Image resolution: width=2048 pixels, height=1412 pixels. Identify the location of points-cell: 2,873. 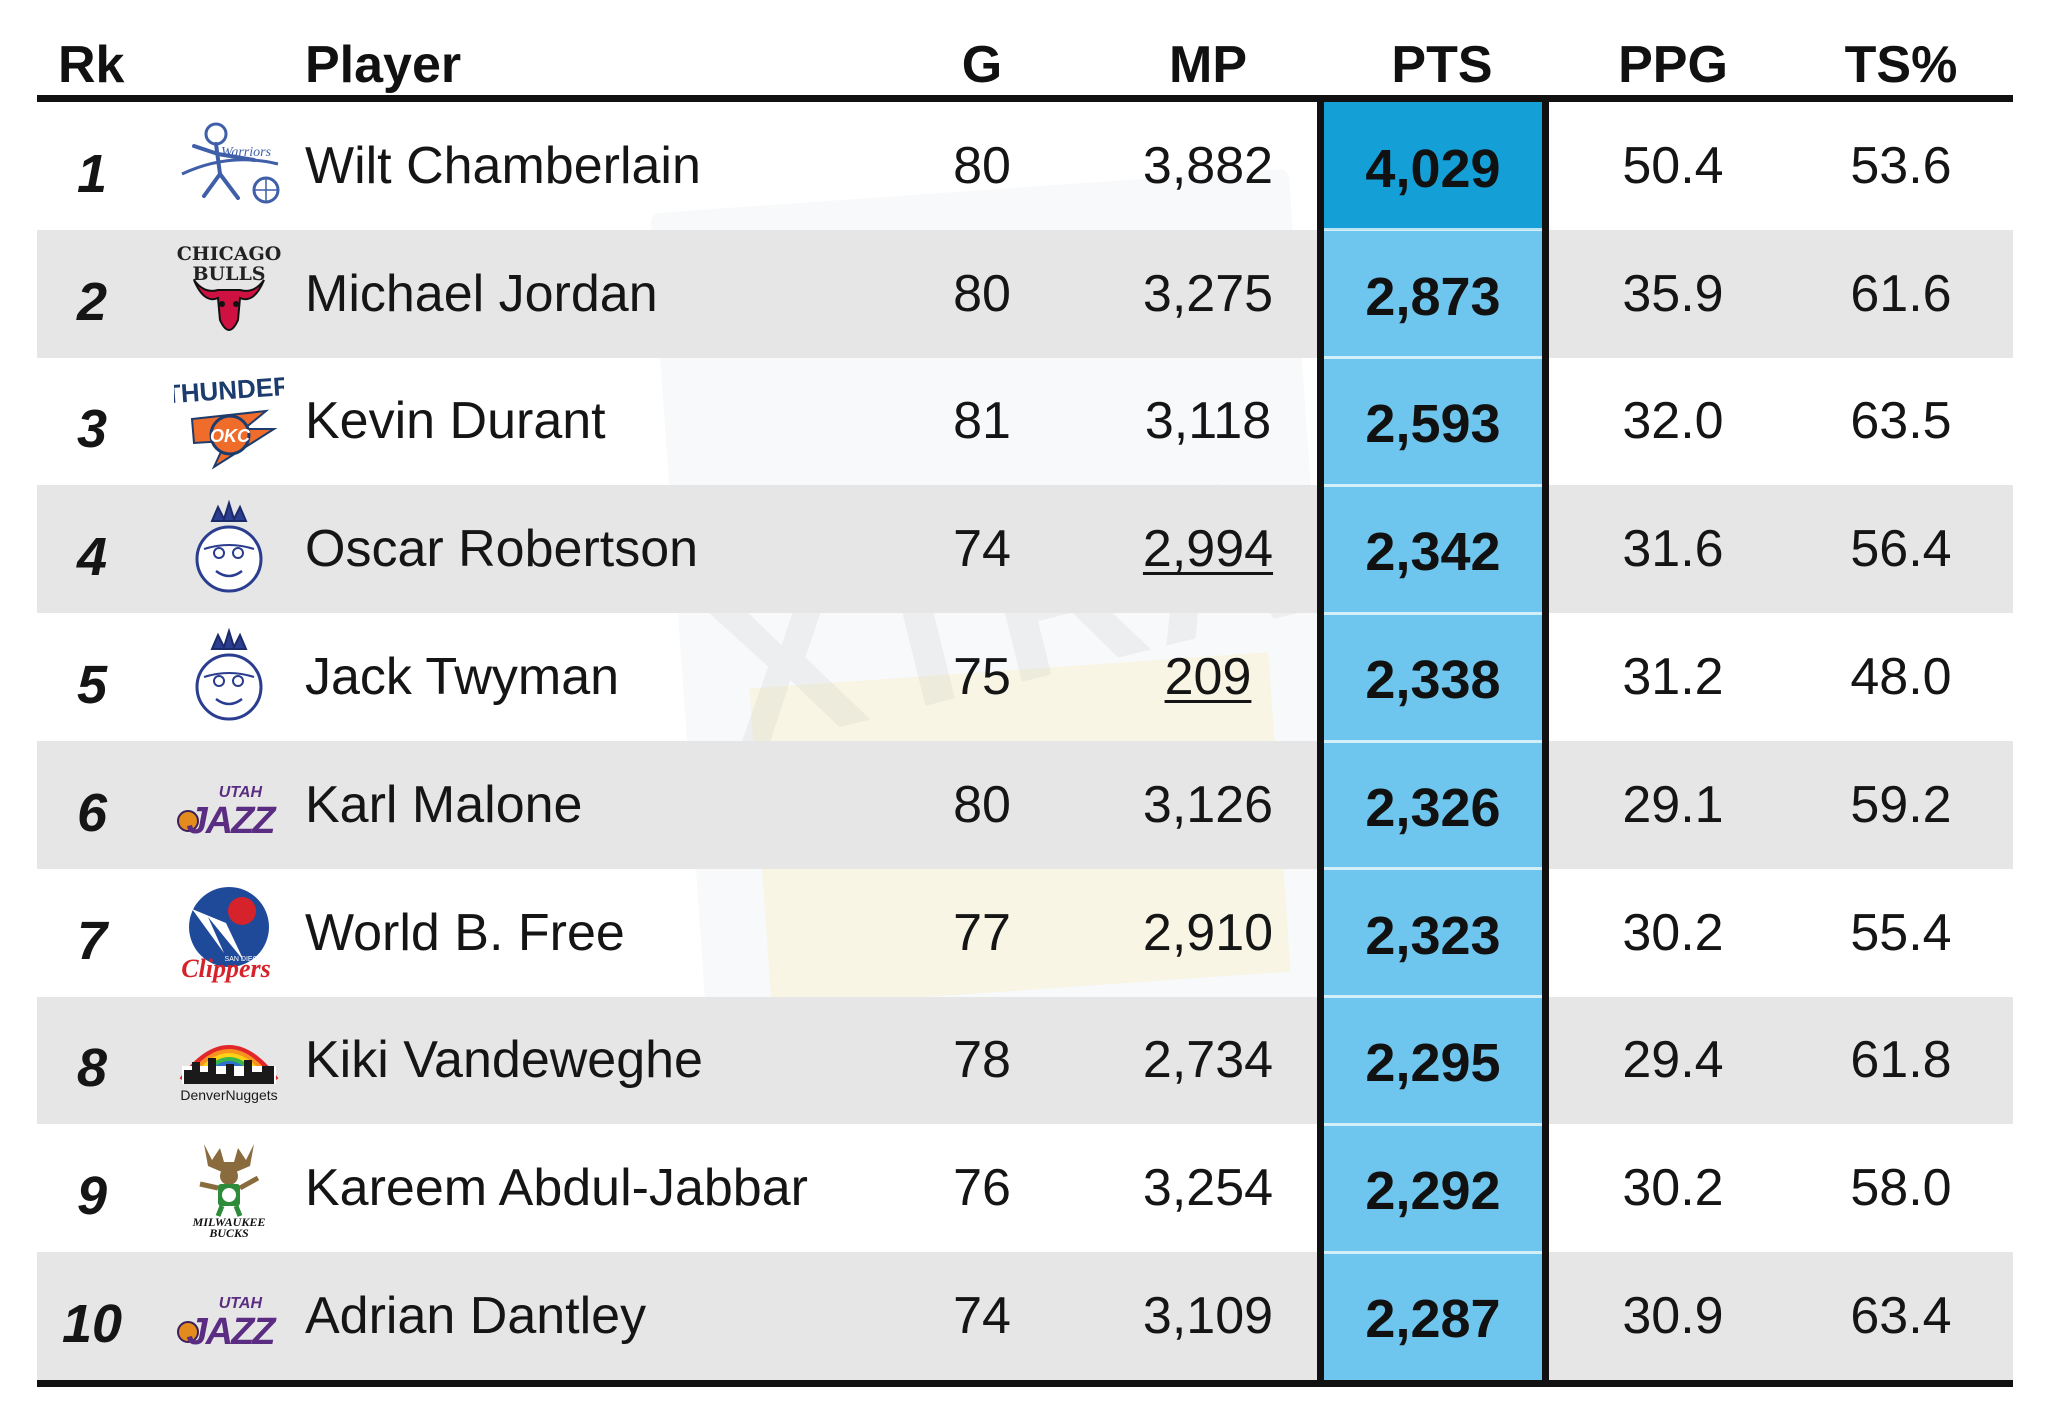
(1433, 296).